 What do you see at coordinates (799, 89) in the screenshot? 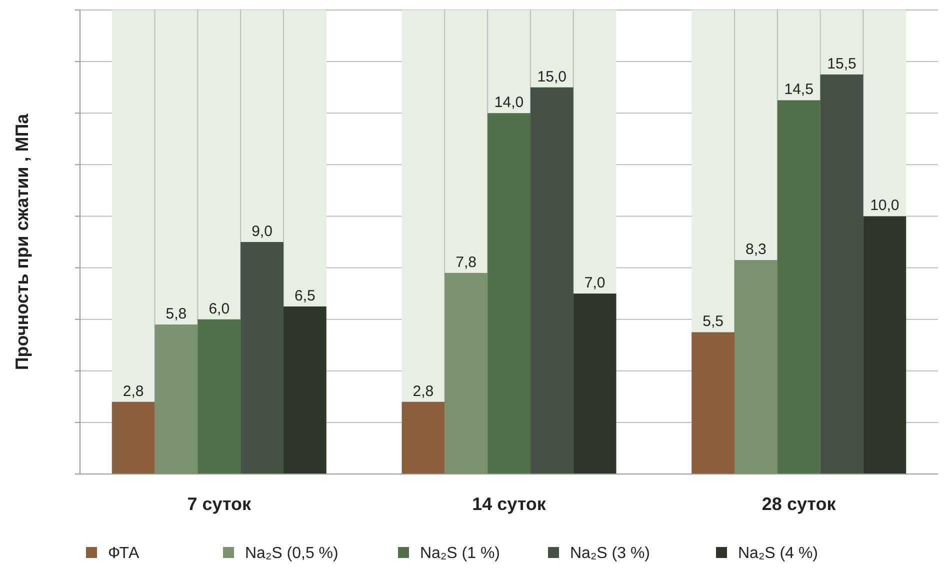
I see `data-label: 14,5` at bounding box center [799, 89].